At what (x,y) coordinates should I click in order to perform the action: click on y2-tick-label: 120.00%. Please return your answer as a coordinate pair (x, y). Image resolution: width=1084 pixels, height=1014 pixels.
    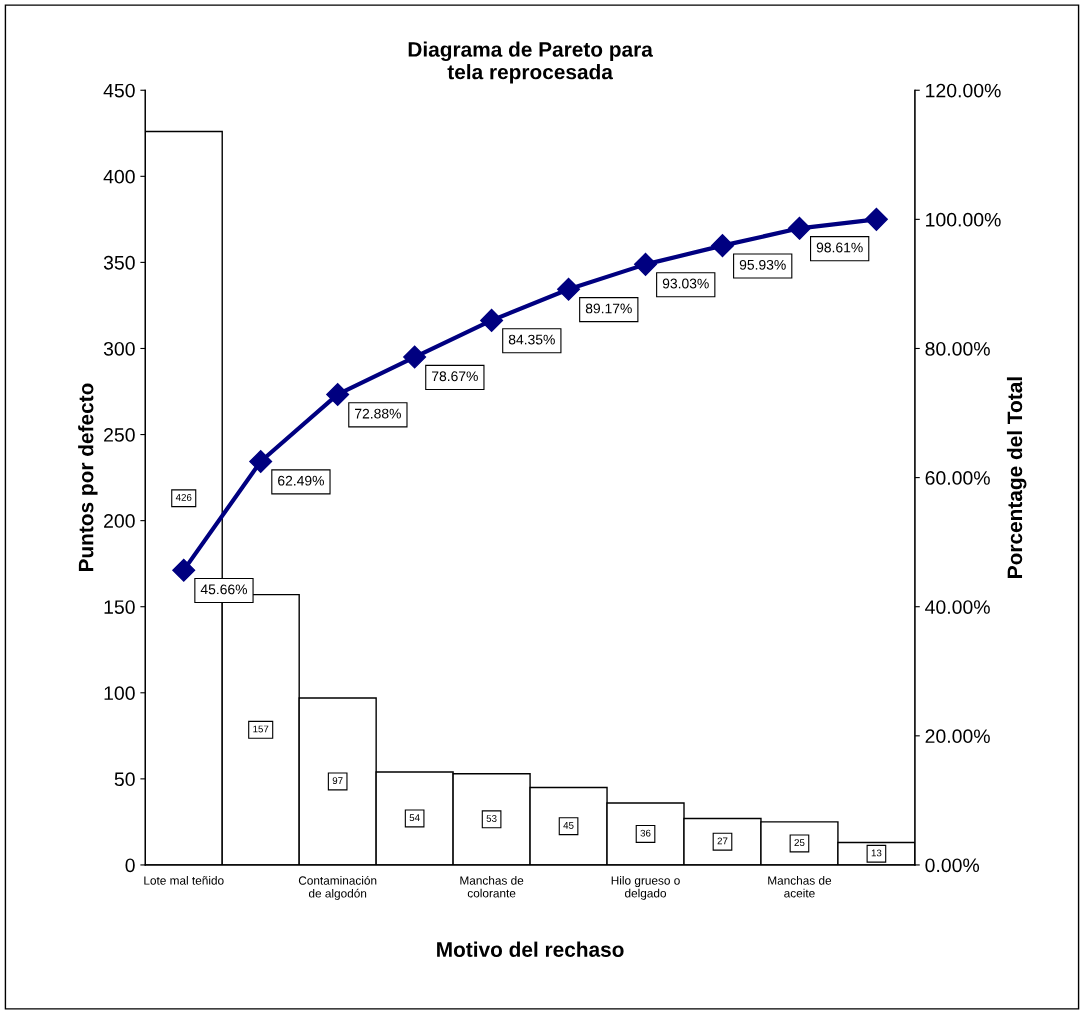
    Looking at the image, I should click on (963, 90).